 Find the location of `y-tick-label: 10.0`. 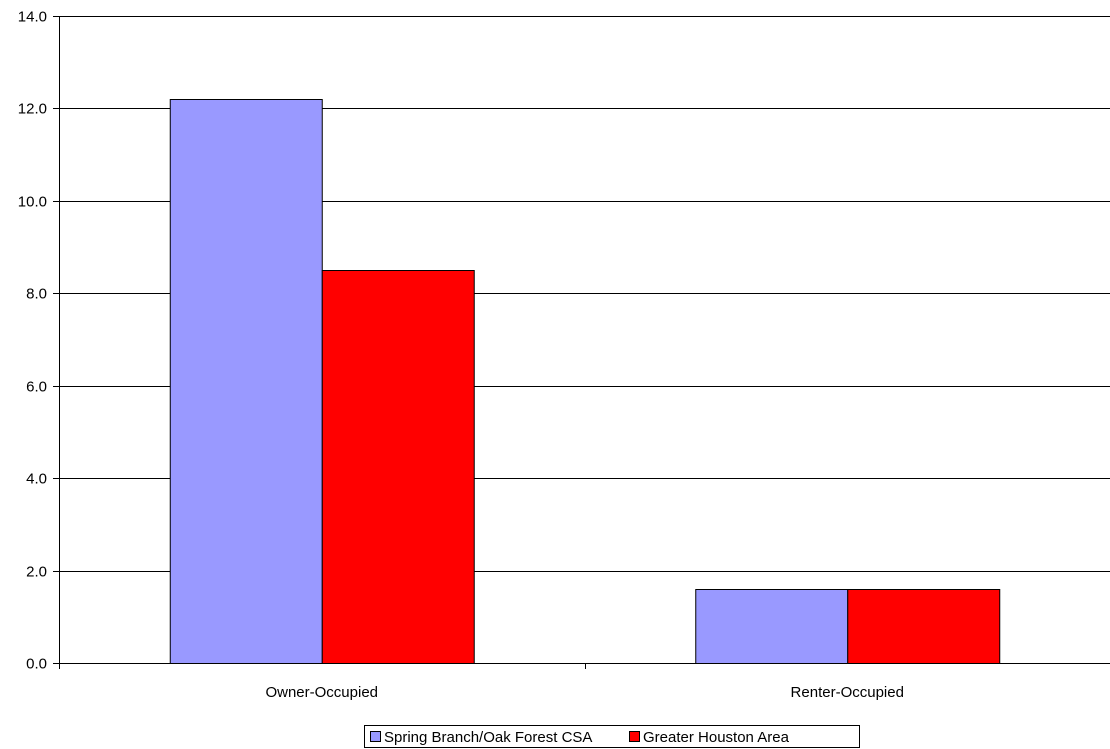

y-tick-label: 10.0 is located at coordinates (32, 202).